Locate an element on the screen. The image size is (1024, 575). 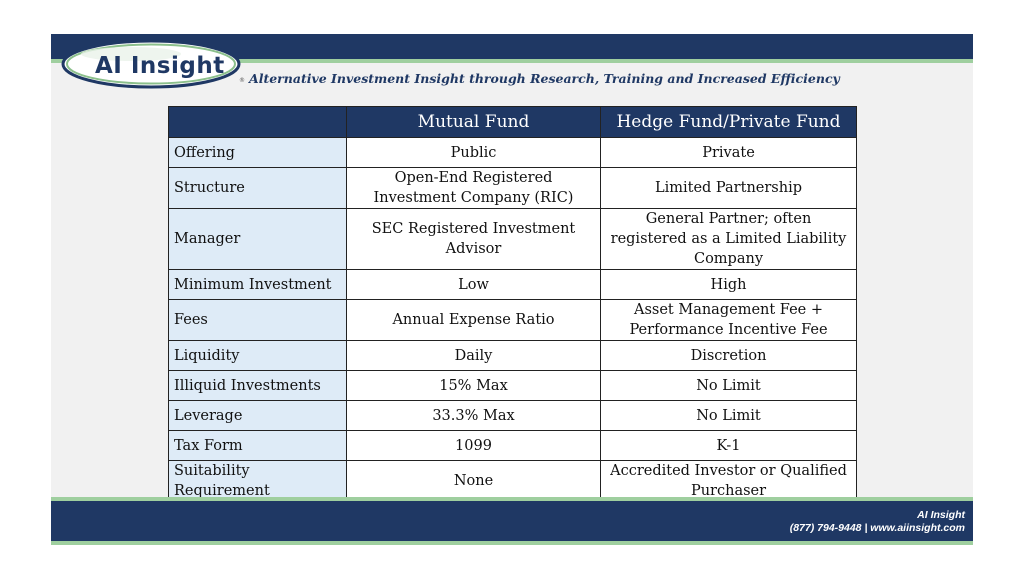
ai-insight-logo: AI Insight ® is located at coordinates (153, 64).